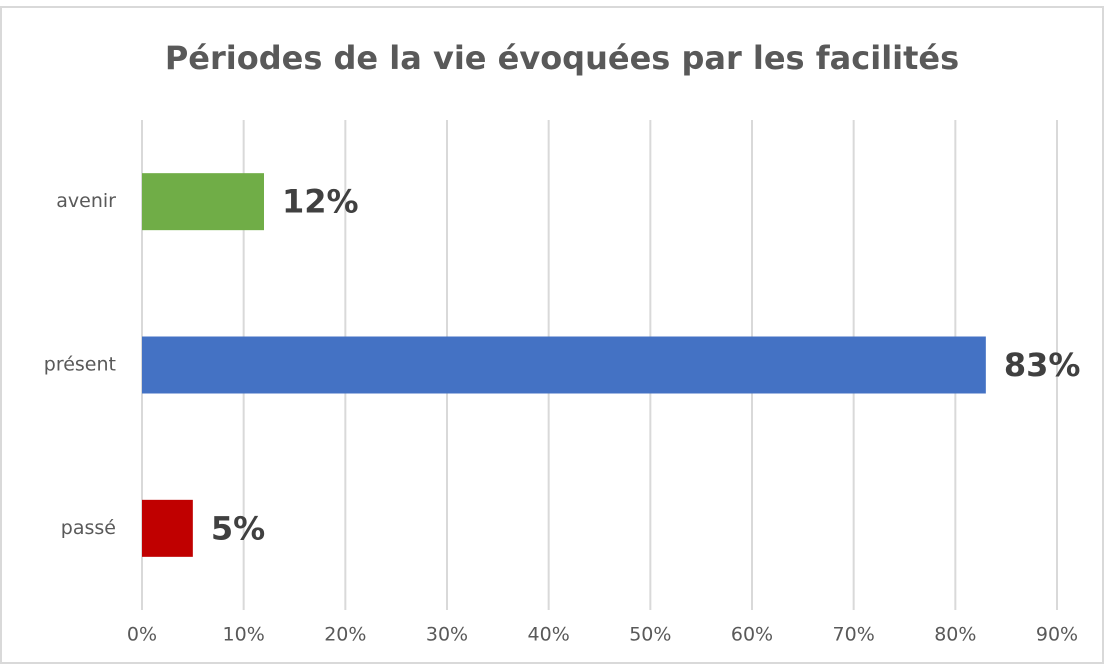 The width and height of the screenshot is (1105, 664). Describe the element at coordinates (854, 635) in the screenshot. I see `x-tick-label: 70%` at that location.